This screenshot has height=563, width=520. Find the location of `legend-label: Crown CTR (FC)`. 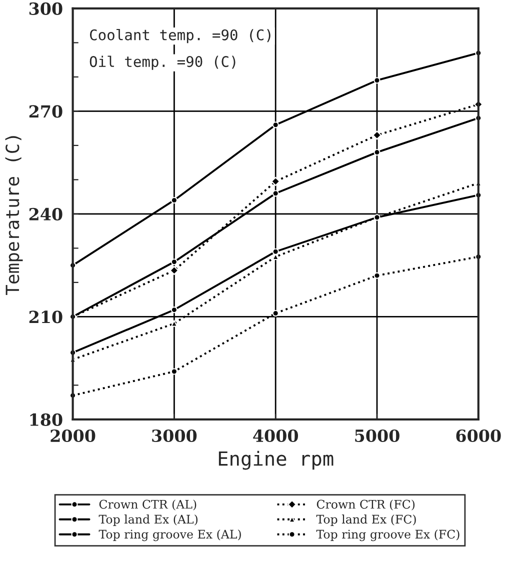

legend-label: Crown CTR (FC) is located at coordinates (365, 505).